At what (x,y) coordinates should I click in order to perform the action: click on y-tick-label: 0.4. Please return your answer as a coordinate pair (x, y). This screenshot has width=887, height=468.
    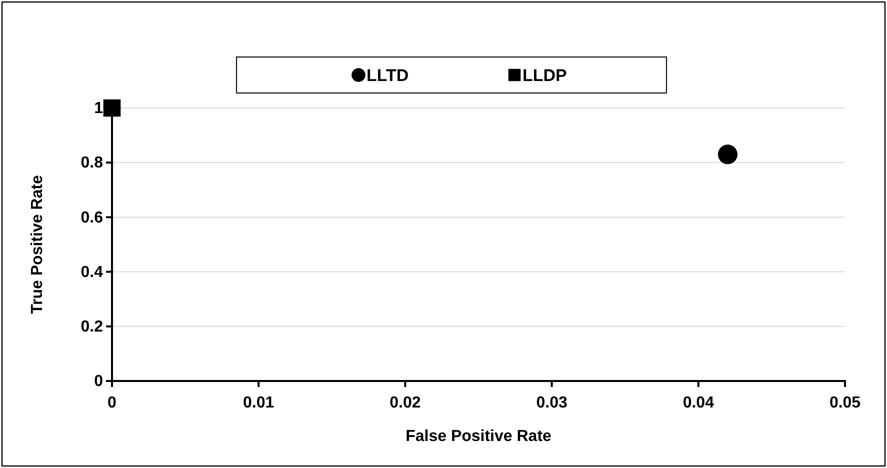
    Looking at the image, I should click on (92, 272).